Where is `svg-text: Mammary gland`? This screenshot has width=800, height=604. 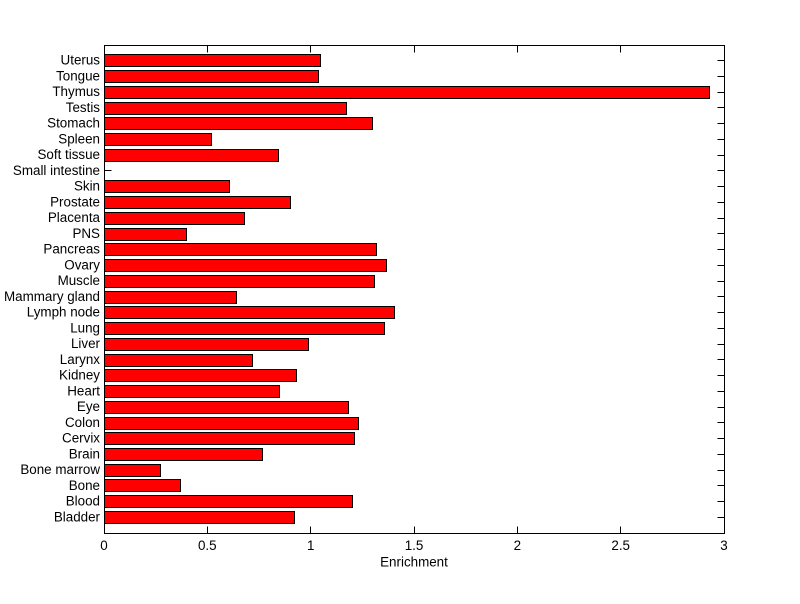 svg-text: Mammary gland is located at coordinates (52, 296).